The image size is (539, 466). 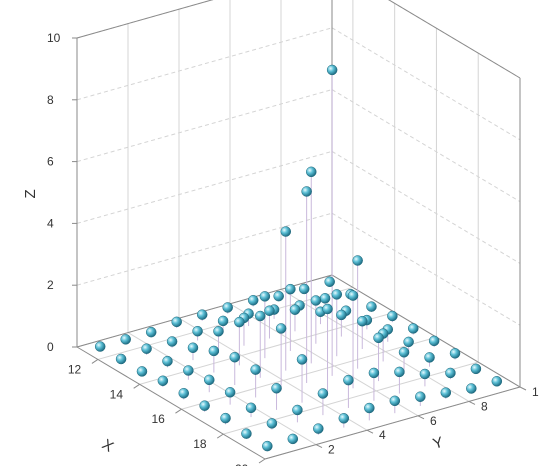 I want to click on z-tick-label: 4, so click(x=50, y=223).